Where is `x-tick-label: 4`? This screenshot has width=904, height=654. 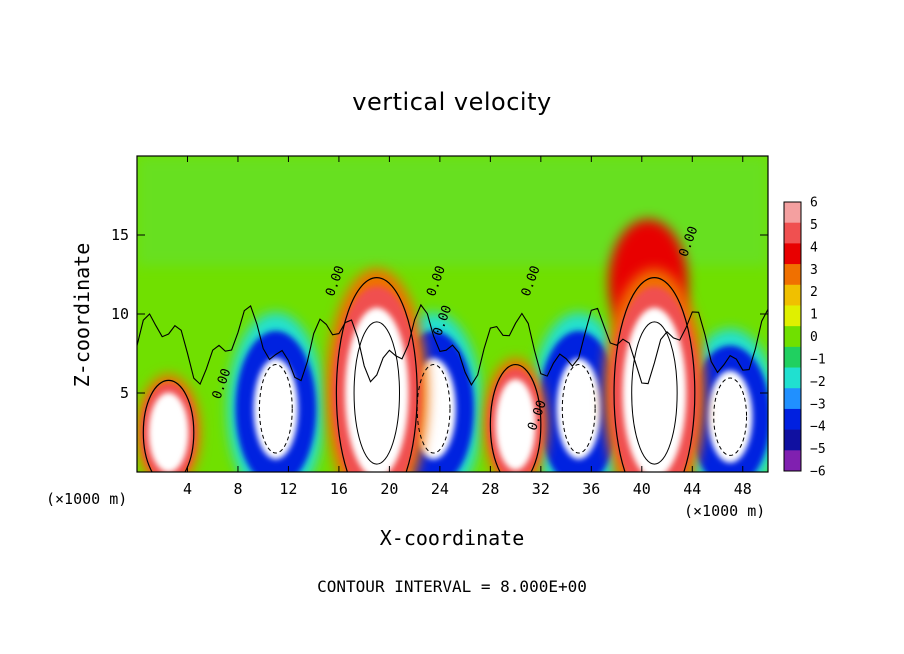
x-tick-label: 4 is located at coordinates (187, 489).